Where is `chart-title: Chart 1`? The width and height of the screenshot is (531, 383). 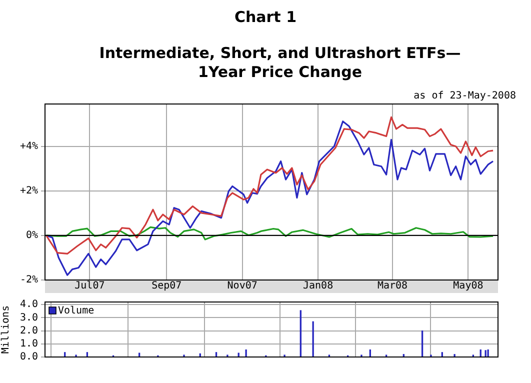 chart-title: Chart 1 is located at coordinates (265, 17).